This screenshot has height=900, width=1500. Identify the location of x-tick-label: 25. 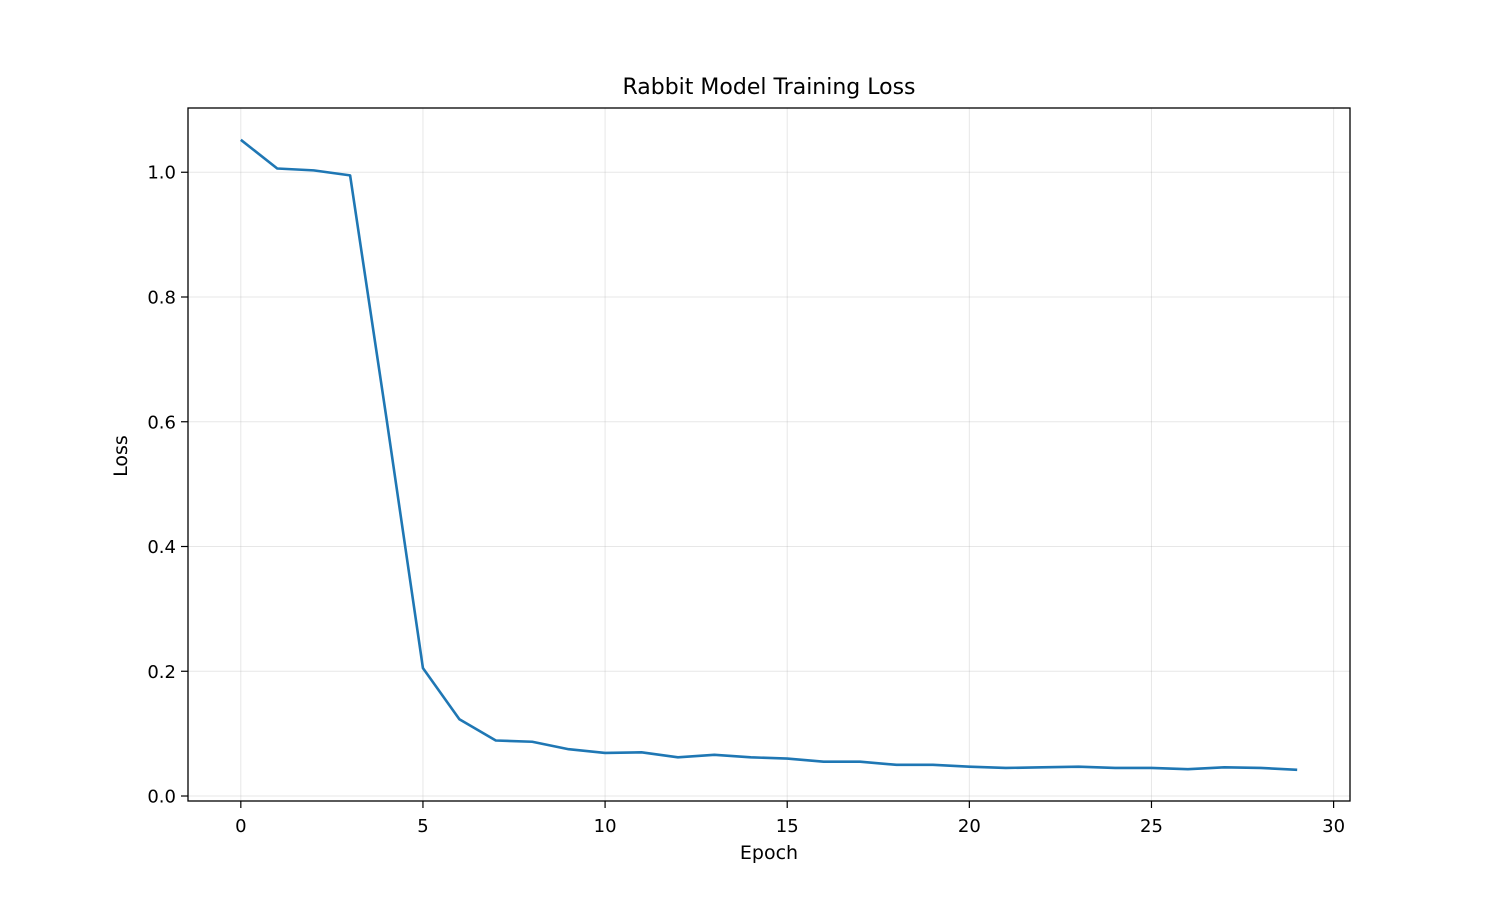
(1151, 826).